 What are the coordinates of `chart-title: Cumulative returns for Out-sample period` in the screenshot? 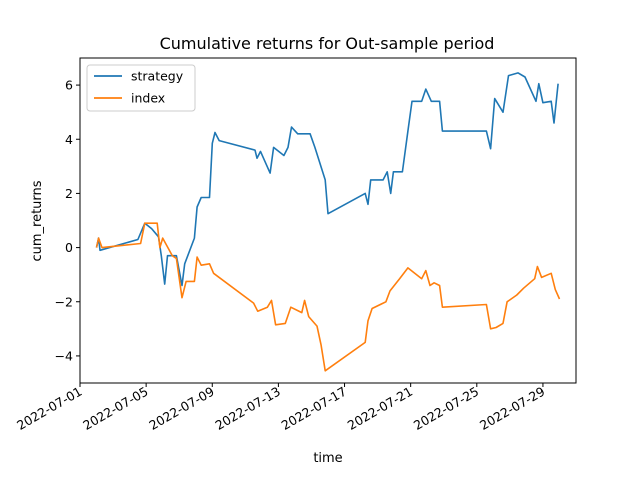 It's located at (327, 43).